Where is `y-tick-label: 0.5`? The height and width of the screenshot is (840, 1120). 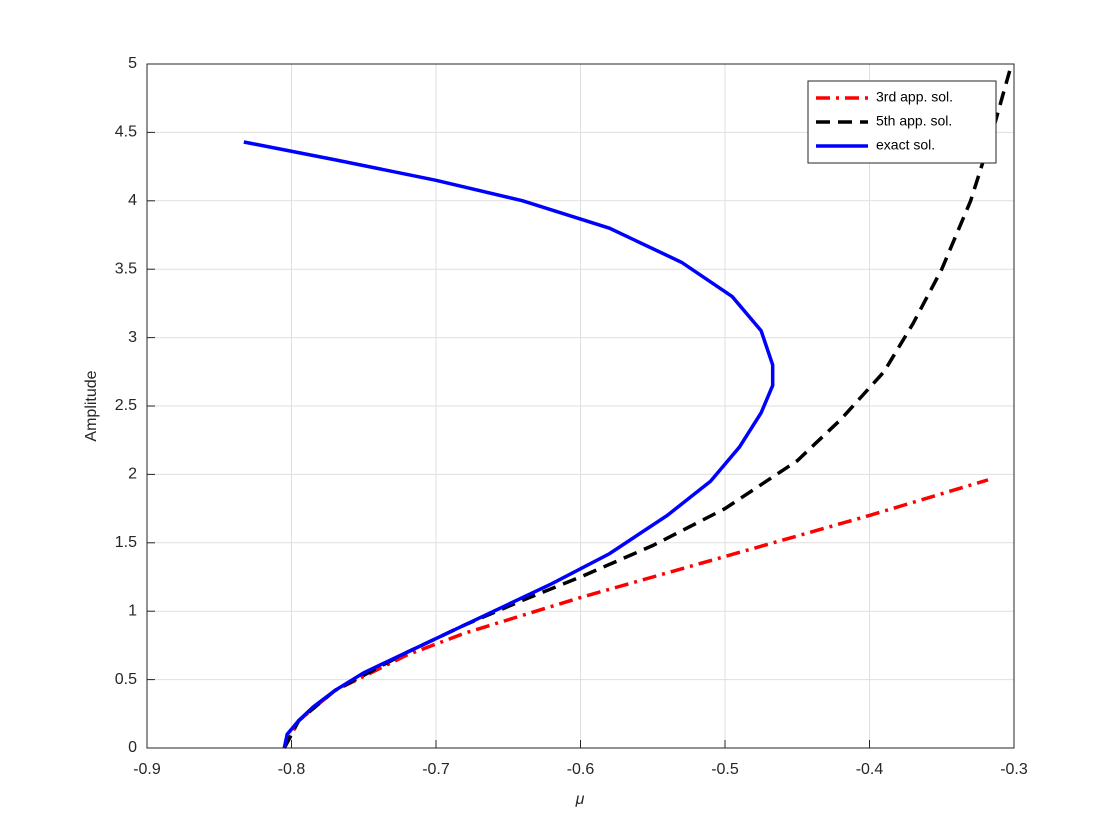 y-tick-label: 0.5 is located at coordinates (126, 679).